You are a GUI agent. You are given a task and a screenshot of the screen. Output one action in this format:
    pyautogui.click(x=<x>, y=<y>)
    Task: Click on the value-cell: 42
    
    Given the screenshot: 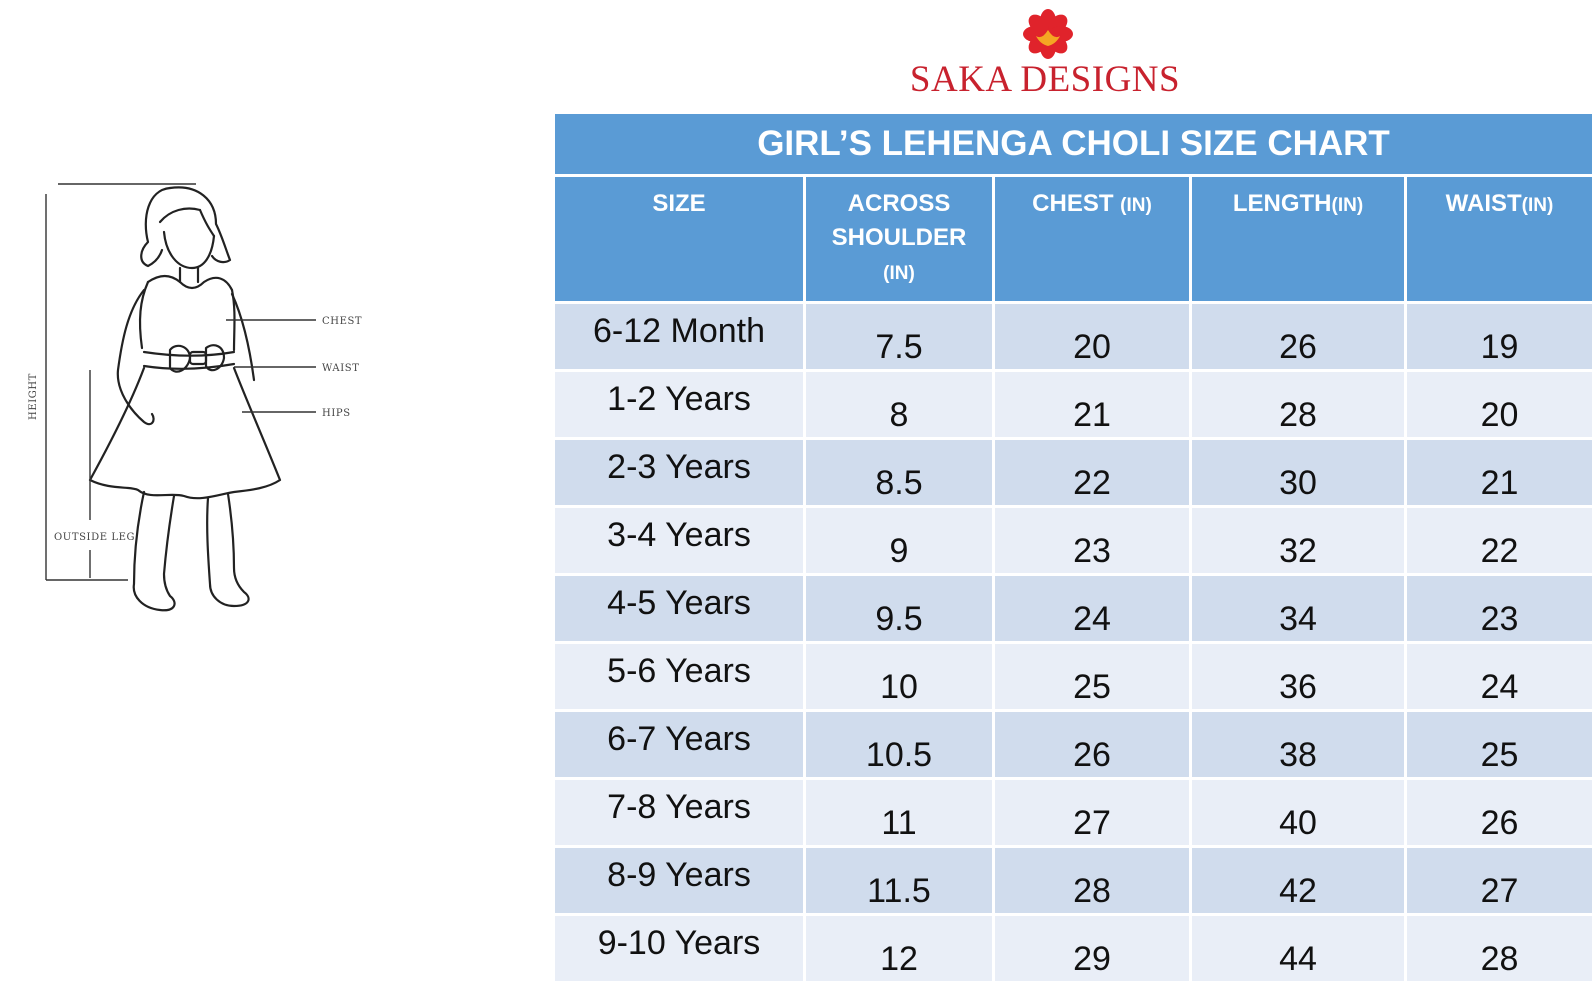 What is the action you would take?
    pyautogui.click(x=1298, y=880)
    